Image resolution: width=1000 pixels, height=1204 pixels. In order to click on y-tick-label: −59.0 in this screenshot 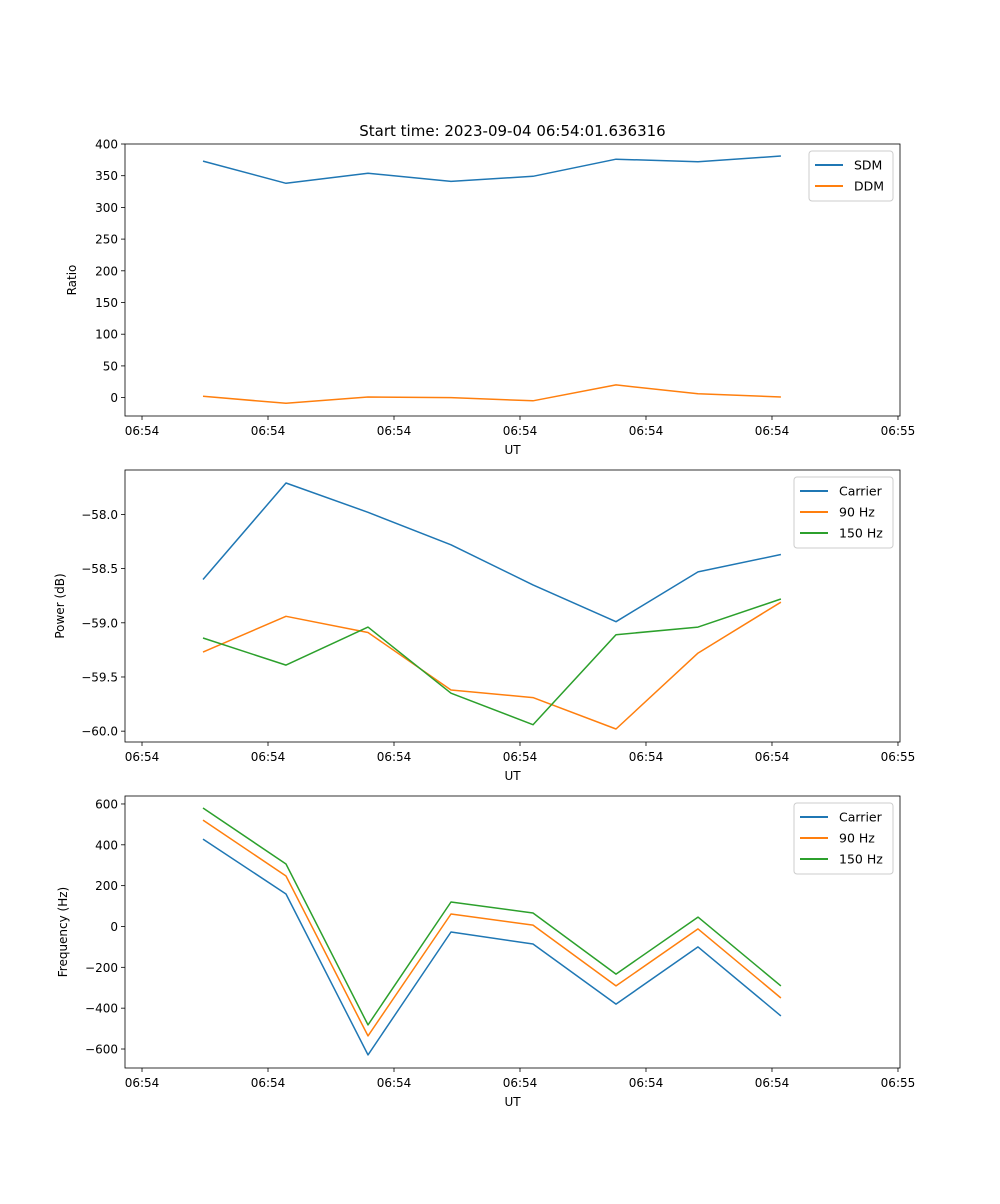, I will do `click(99, 623)`.